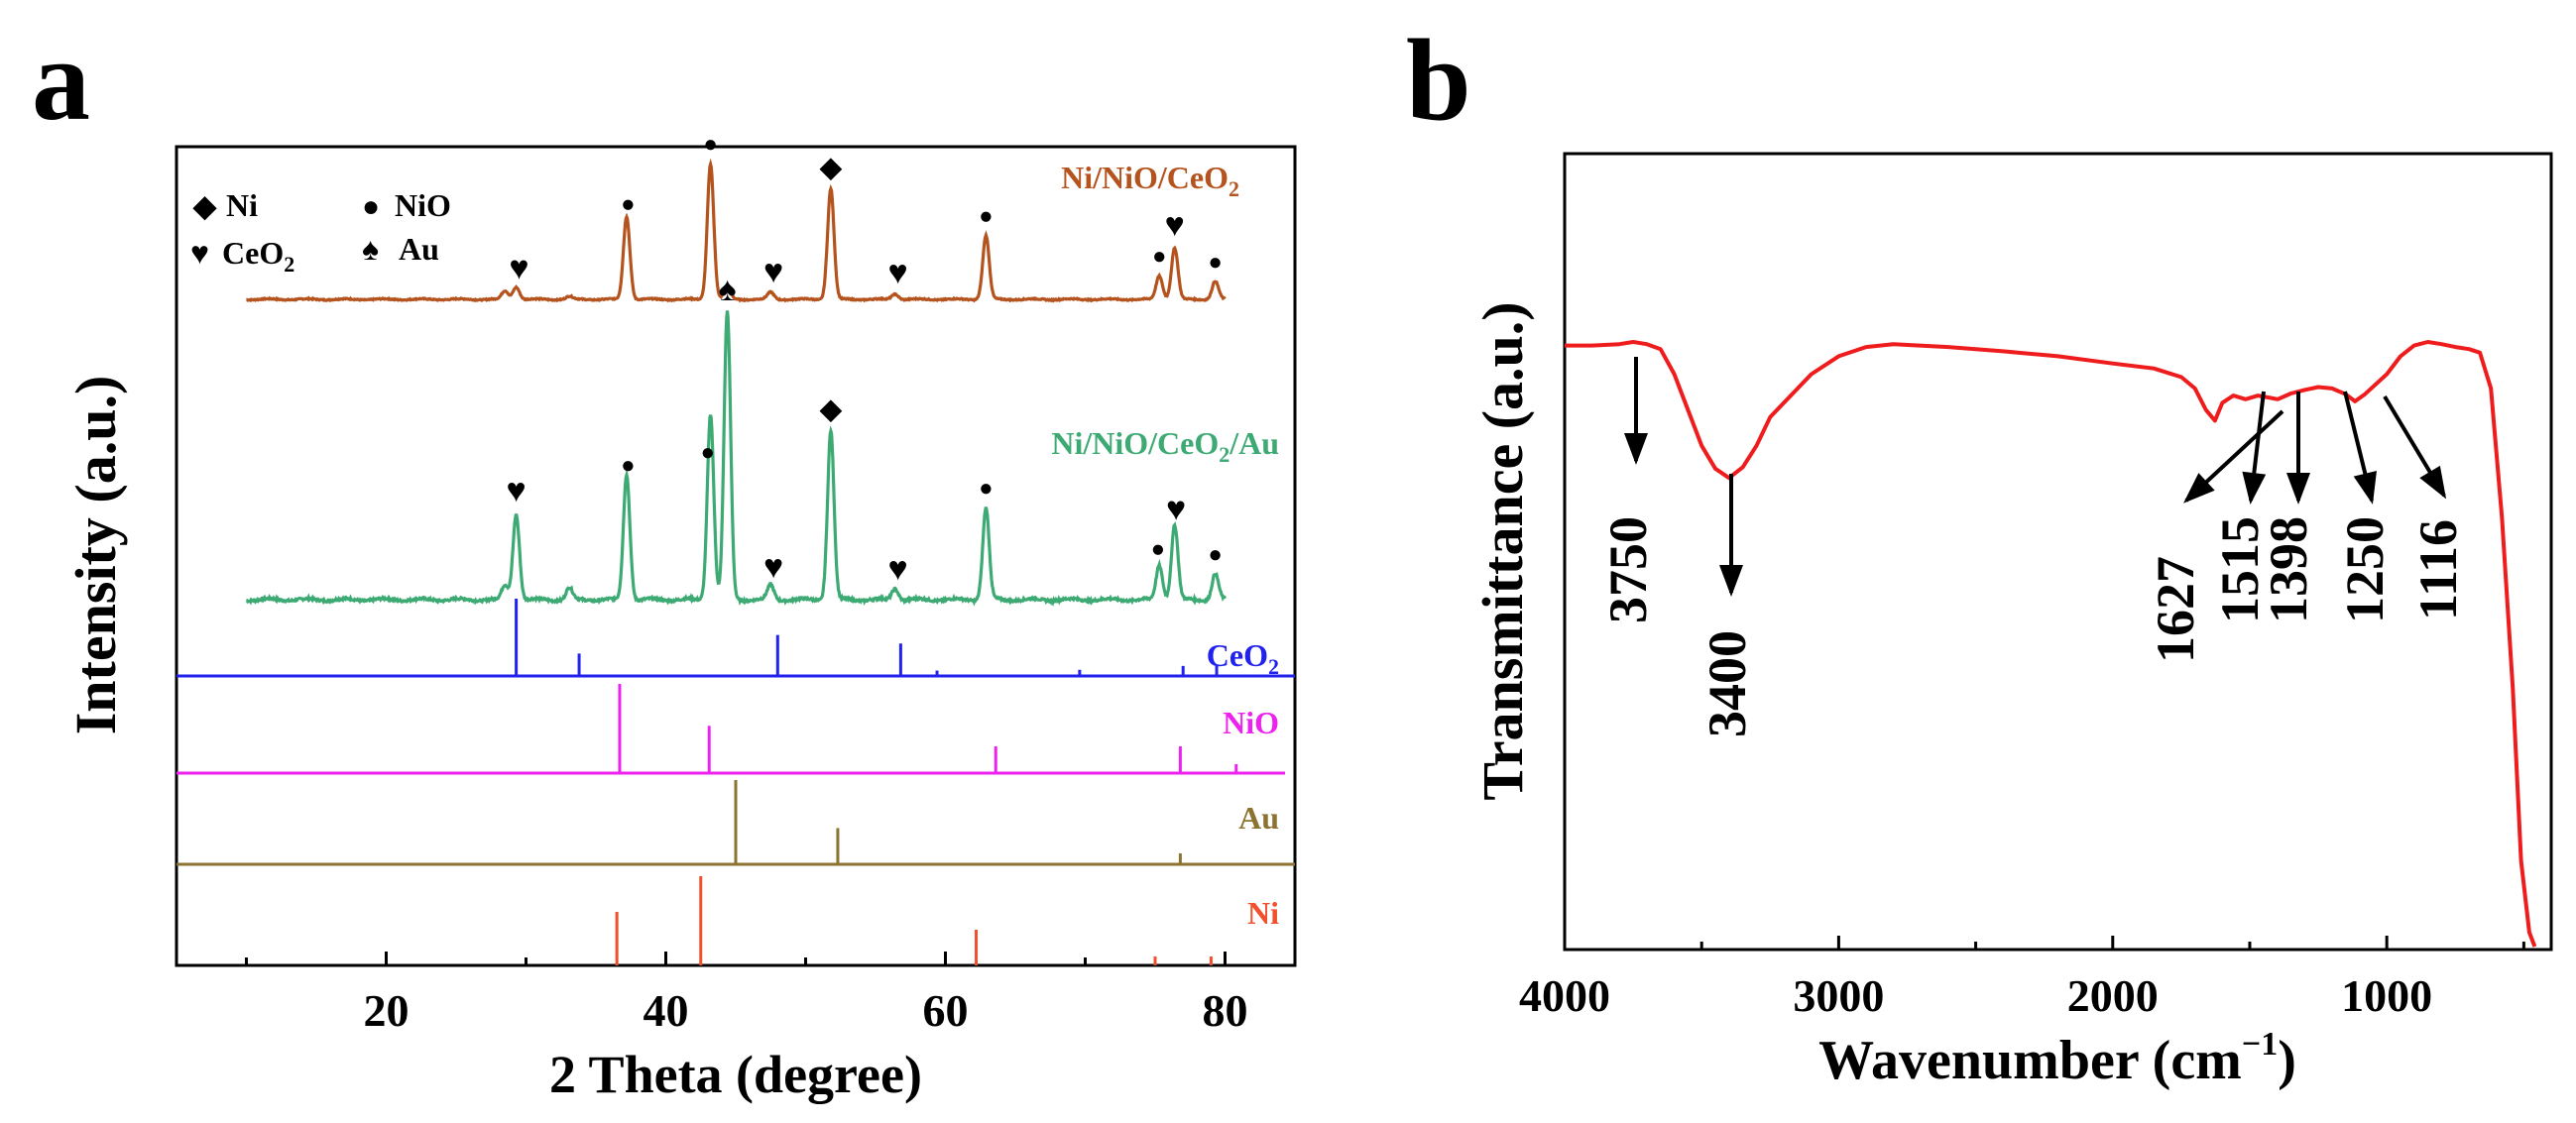 The image size is (2576, 1123). Describe the element at coordinates (1628, 569) in the screenshot. I see `ftir-peak-label-3750: 3750` at that location.